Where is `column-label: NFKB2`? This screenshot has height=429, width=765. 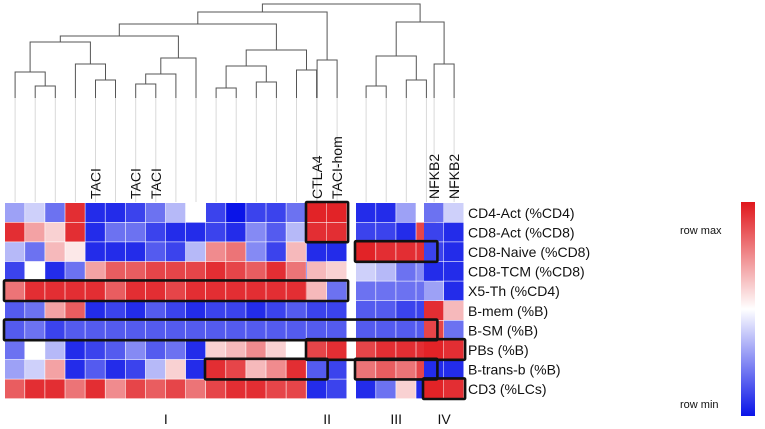 column-label: NFKB2 is located at coordinates (454, 176).